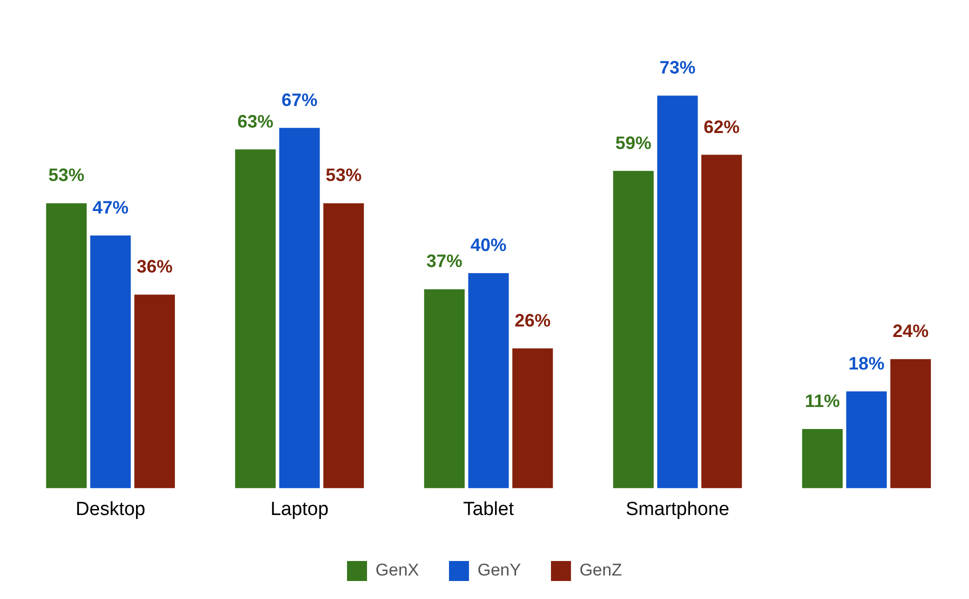  I want to click on data-label: 47%, so click(110, 207).